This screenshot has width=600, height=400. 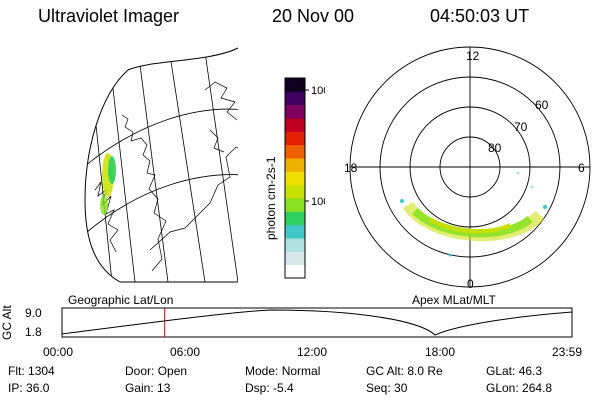 What do you see at coordinates (109, 16) in the screenshot?
I see `instrument-title: Ultraviolet Imager` at bounding box center [109, 16].